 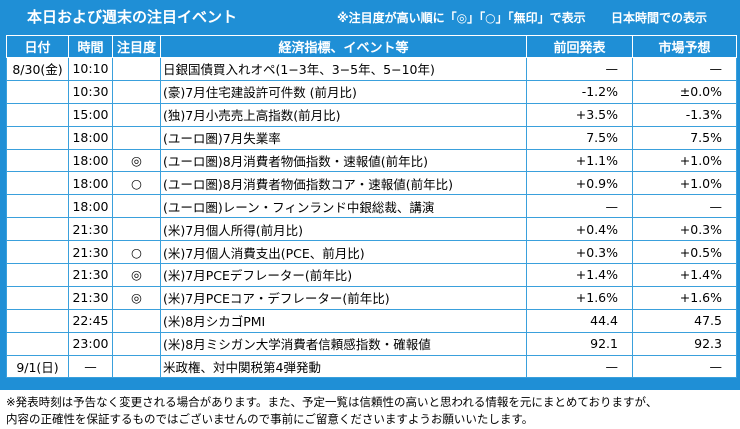 I want to click on table-row: 10:30 (豪)7月住宅建設許可件数 (前月比) -1.2% ±0.0%, so click(x=371, y=91).